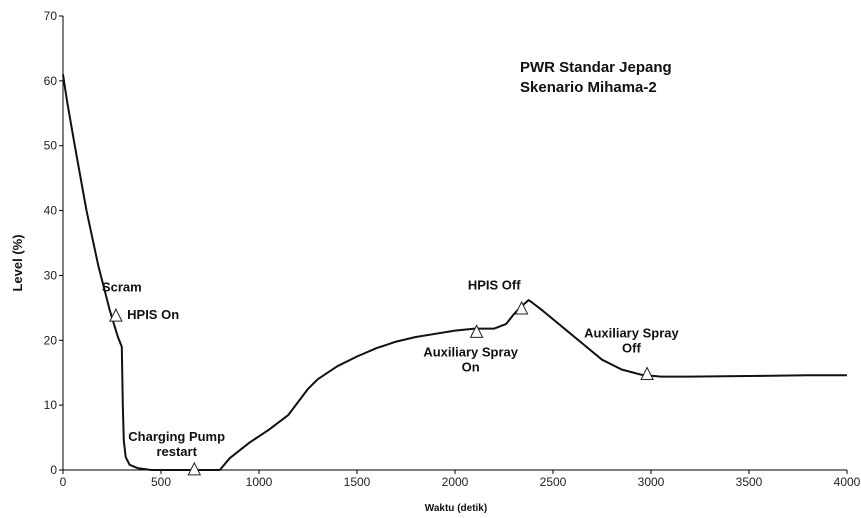  Describe the element at coordinates (51, 211) in the screenshot. I see `y-tick-label: 40` at that location.